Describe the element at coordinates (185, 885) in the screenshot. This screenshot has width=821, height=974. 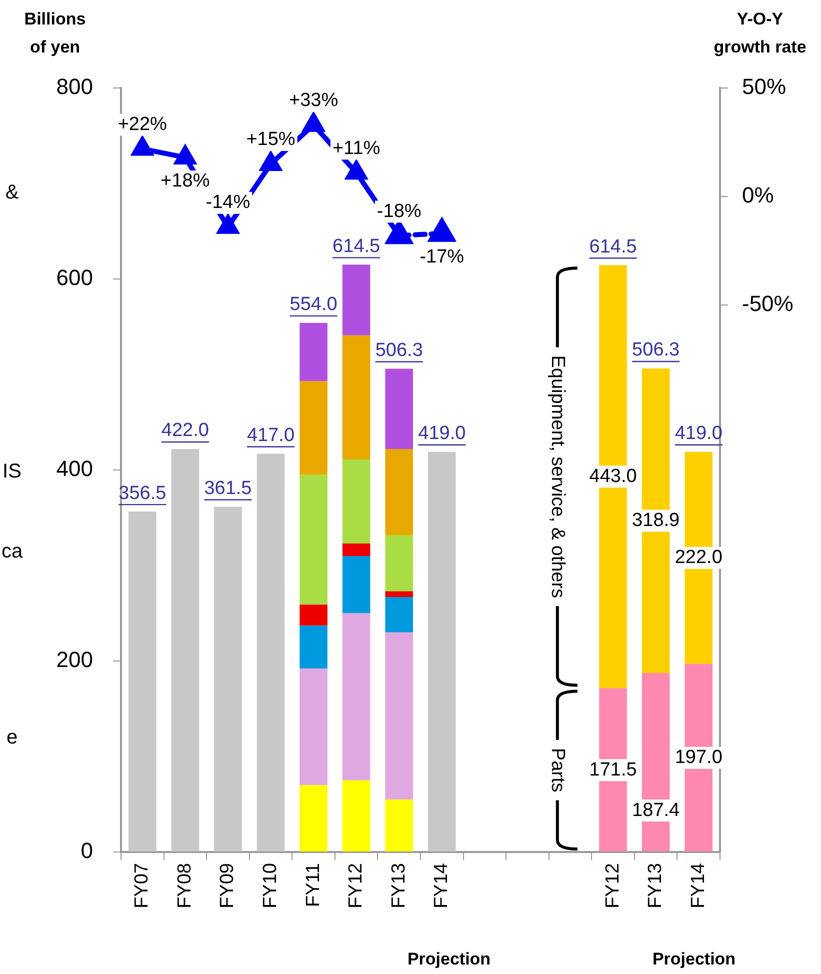
I see `x-tick-label: FY08` at that location.